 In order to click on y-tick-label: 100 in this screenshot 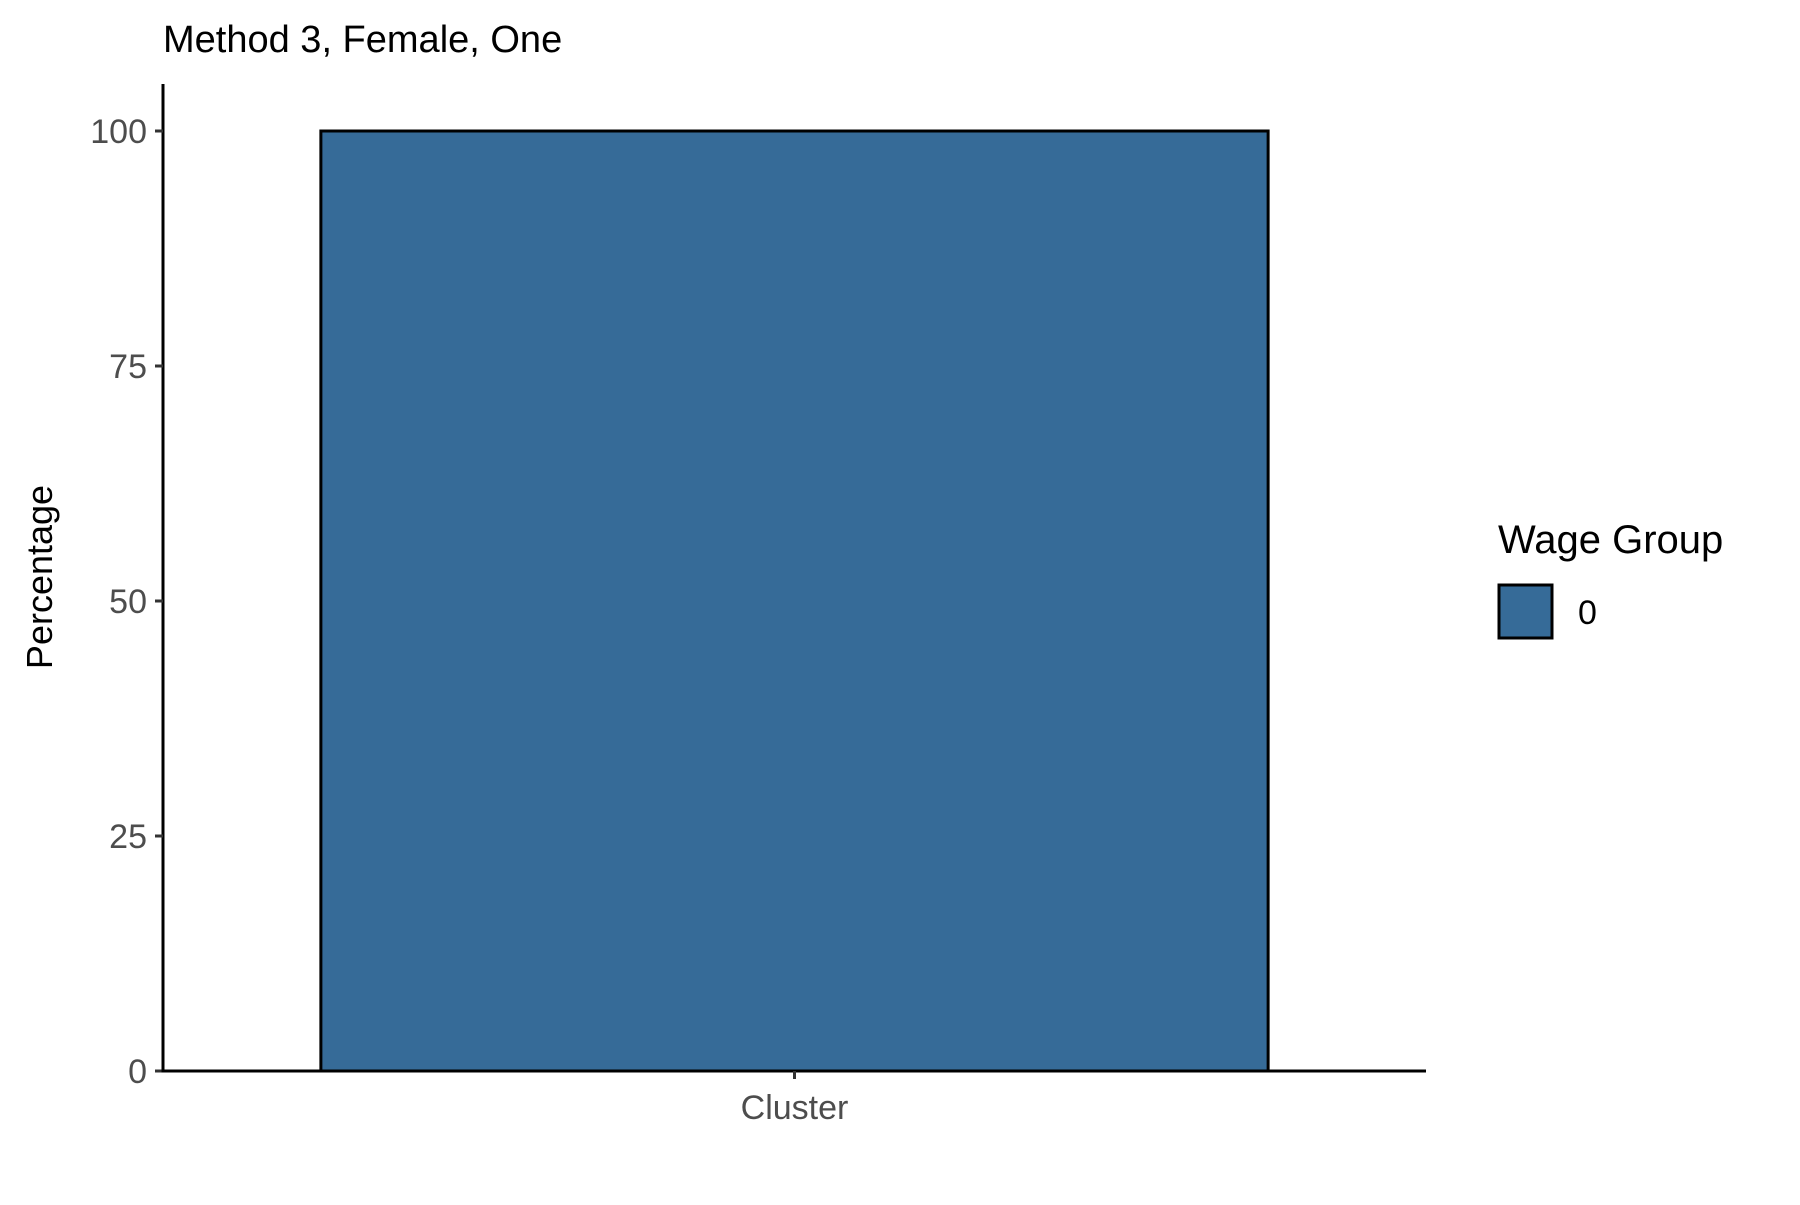, I will do `click(118, 132)`.